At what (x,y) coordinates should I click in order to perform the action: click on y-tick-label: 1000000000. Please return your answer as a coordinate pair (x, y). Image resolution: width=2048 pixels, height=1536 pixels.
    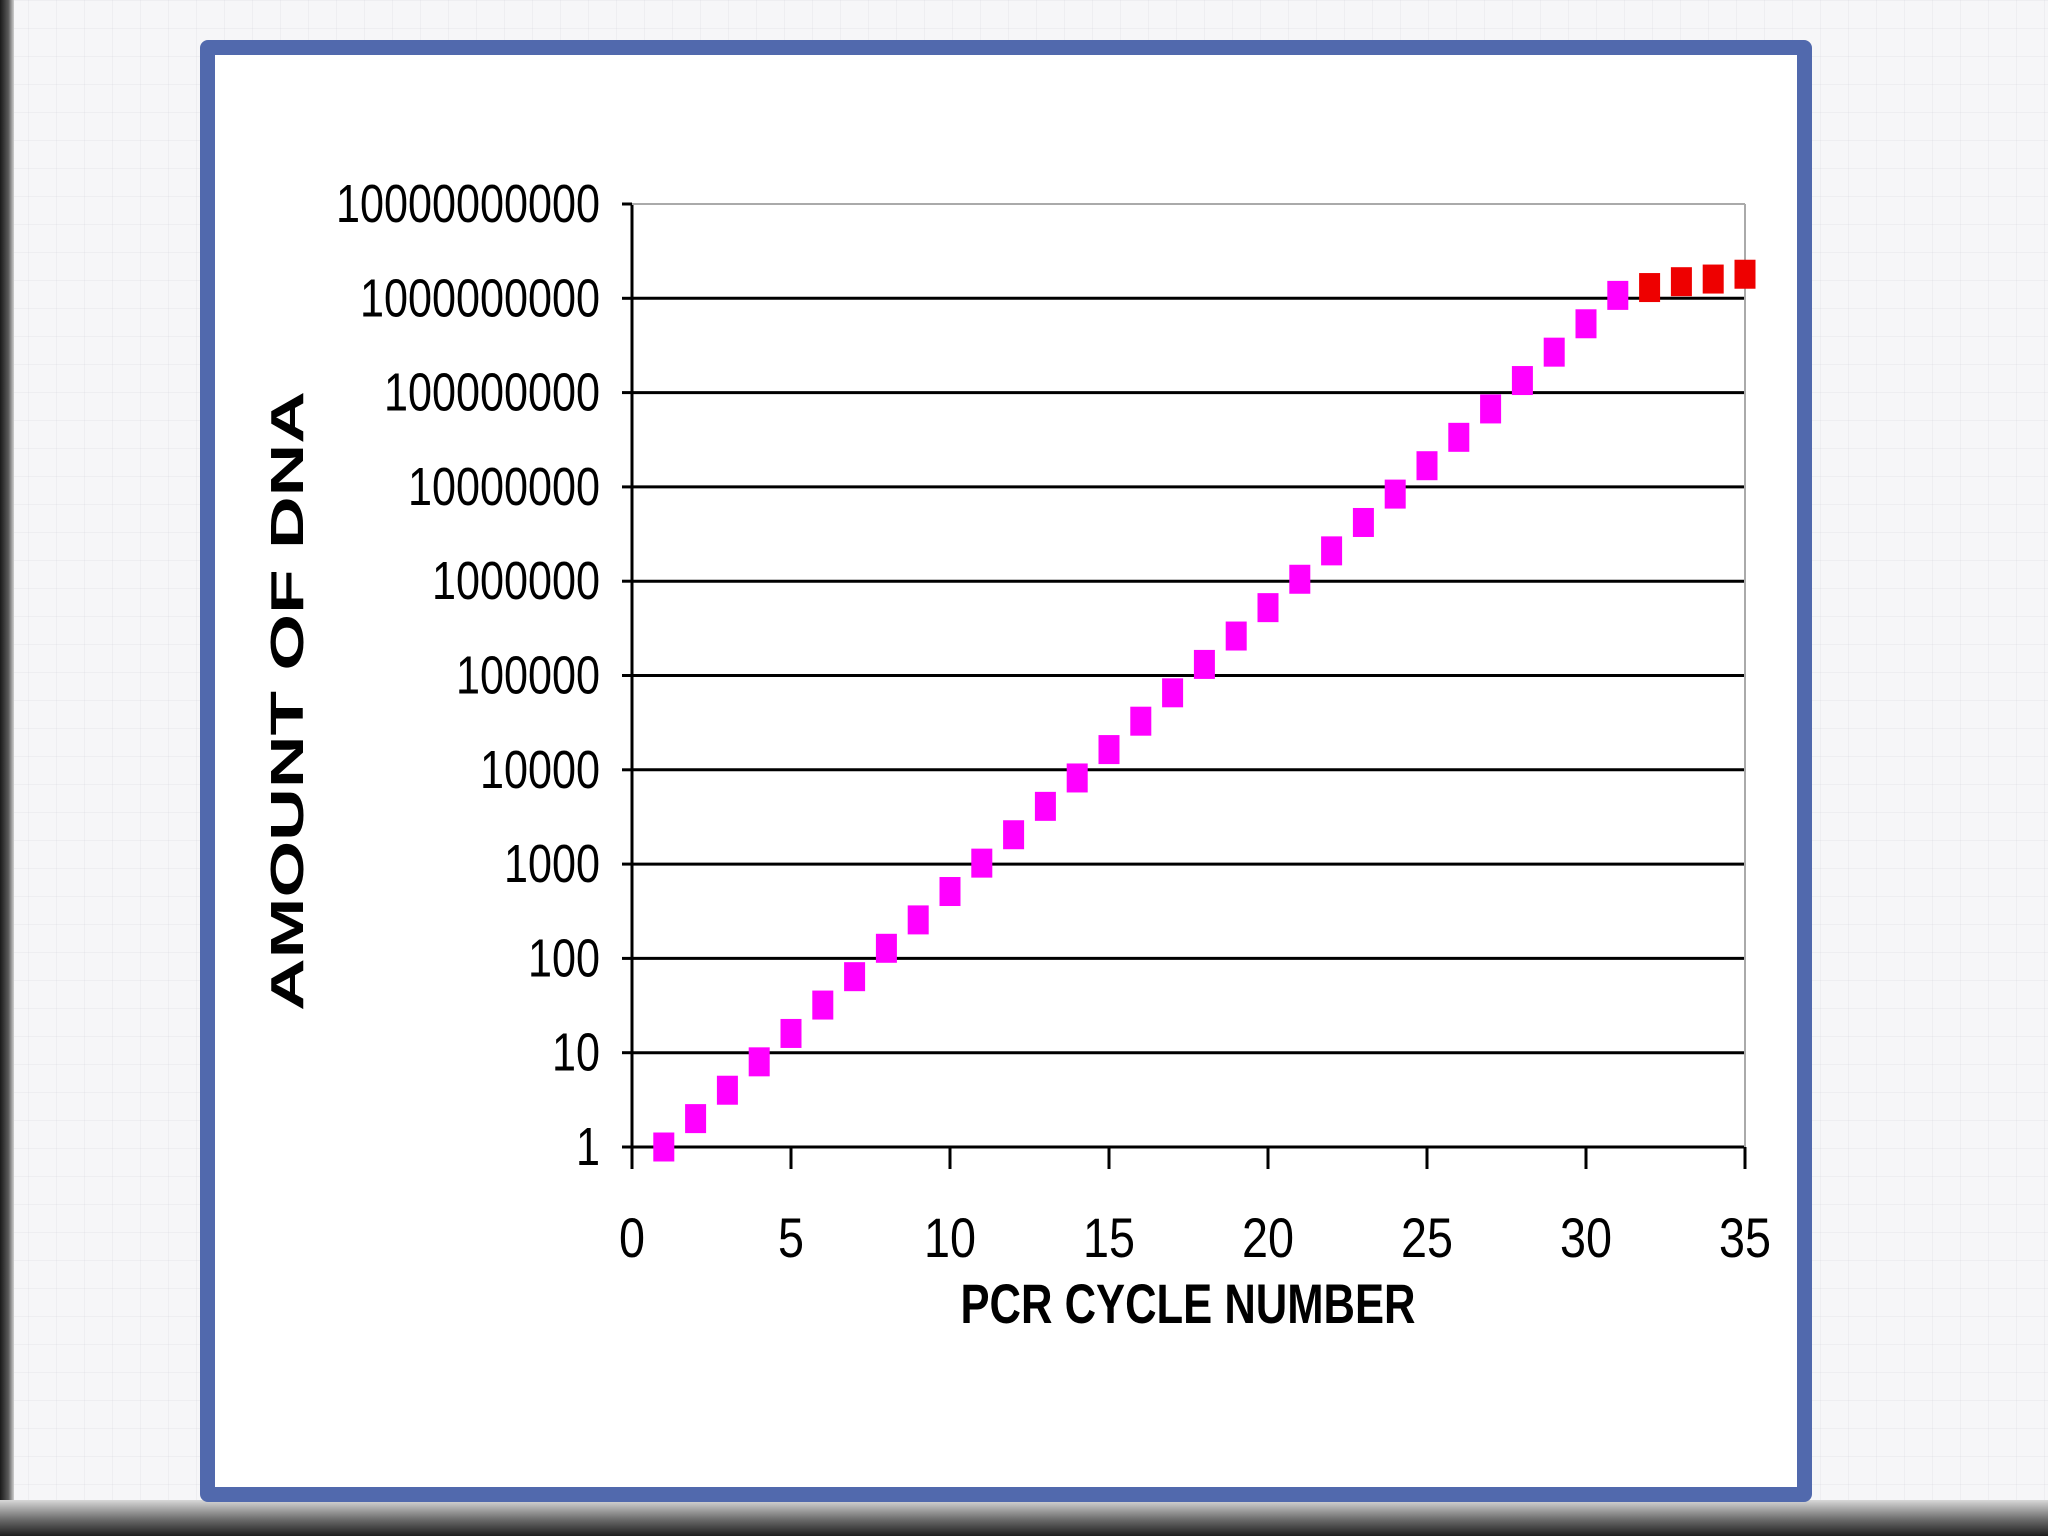
    Looking at the image, I should click on (480, 298).